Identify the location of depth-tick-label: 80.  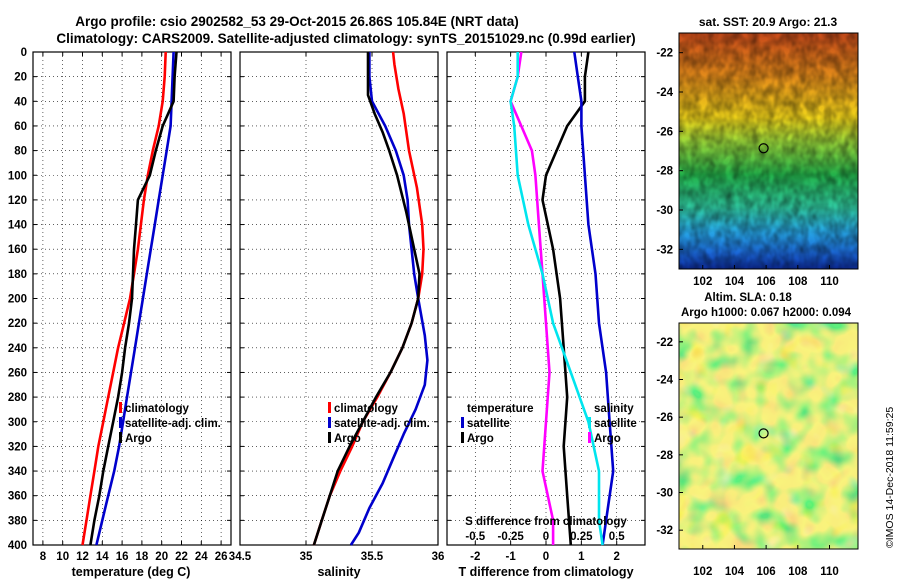
(20, 152).